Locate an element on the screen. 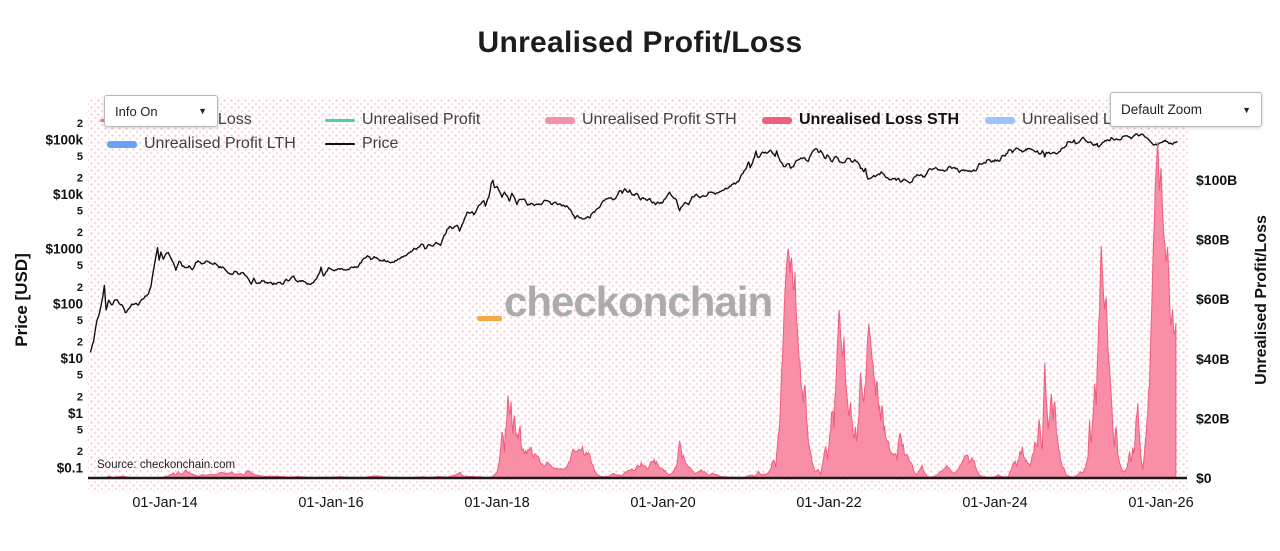  unrealised-loss-sth-swatch-icon is located at coordinates (777, 120).